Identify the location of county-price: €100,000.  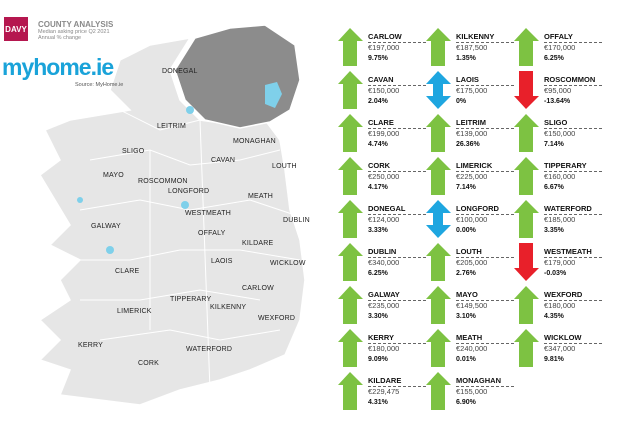
(472, 219).